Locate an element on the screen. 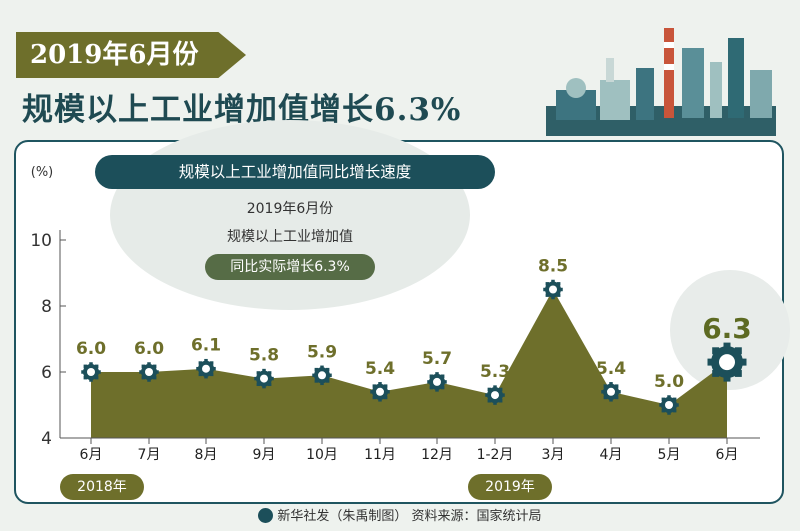 Image resolution: width=800 pixels, height=531 pixels. factory-illustration-icon is located at coordinates (661, 82).